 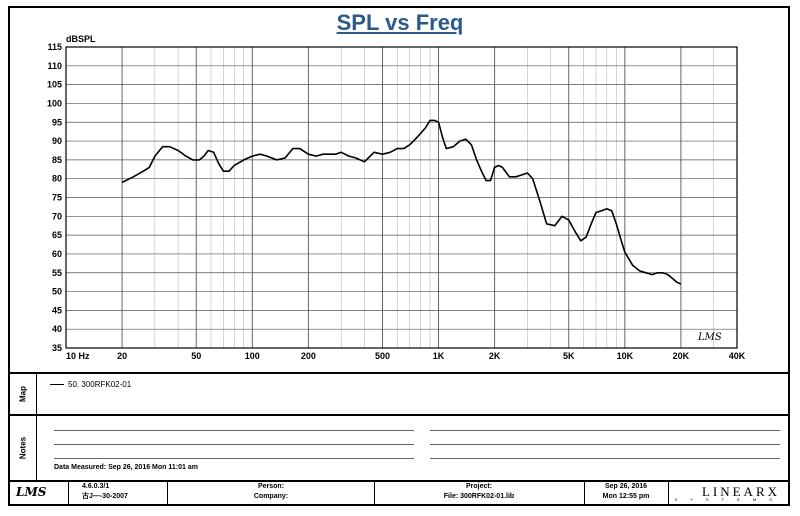 What do you see at coordinates (308, 356) in the screenshot?
I see `x-tick-label: 200` at bounding box center [308, 356].